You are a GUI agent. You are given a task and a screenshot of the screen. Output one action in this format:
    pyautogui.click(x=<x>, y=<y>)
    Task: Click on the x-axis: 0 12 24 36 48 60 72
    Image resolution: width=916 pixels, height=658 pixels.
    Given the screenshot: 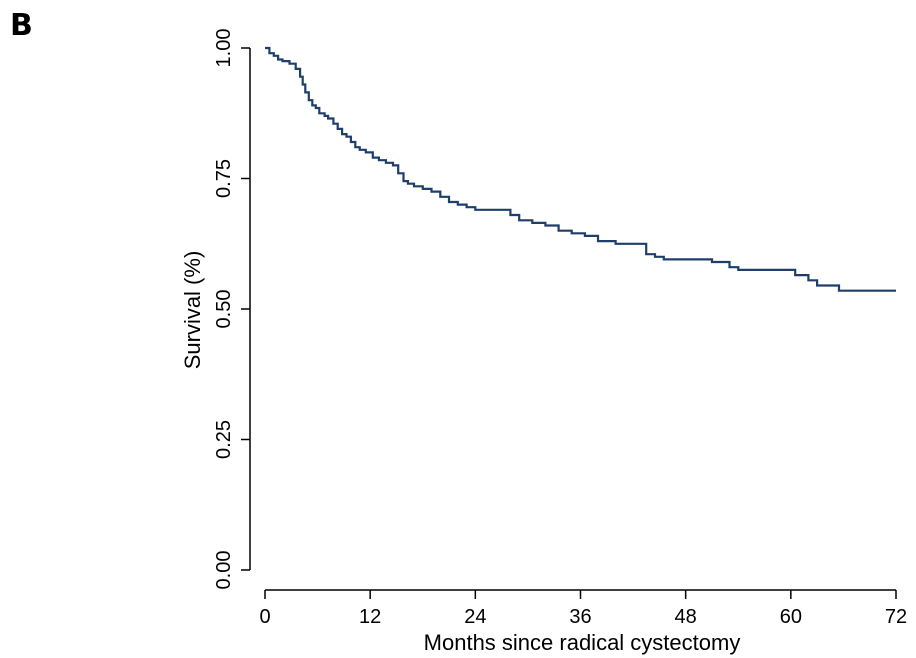 What is the action you would take?
    pyautogui.click(x=583, y=608)
    